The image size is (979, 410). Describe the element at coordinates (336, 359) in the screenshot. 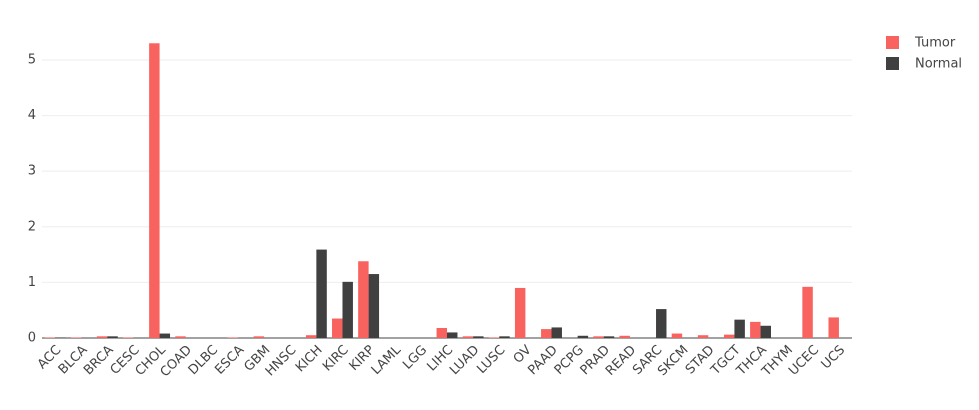

I see `x-tick-label: KIRC` at that location.